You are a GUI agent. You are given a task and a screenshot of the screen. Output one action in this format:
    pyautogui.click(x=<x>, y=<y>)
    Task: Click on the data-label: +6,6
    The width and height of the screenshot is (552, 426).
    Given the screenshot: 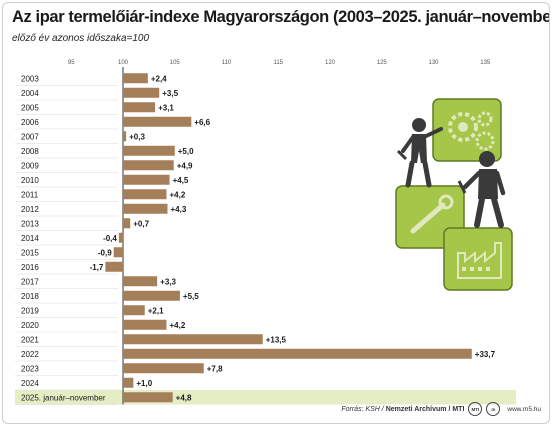 What is the action you would take?
    pyautogui.click(x=202, y=122)
    